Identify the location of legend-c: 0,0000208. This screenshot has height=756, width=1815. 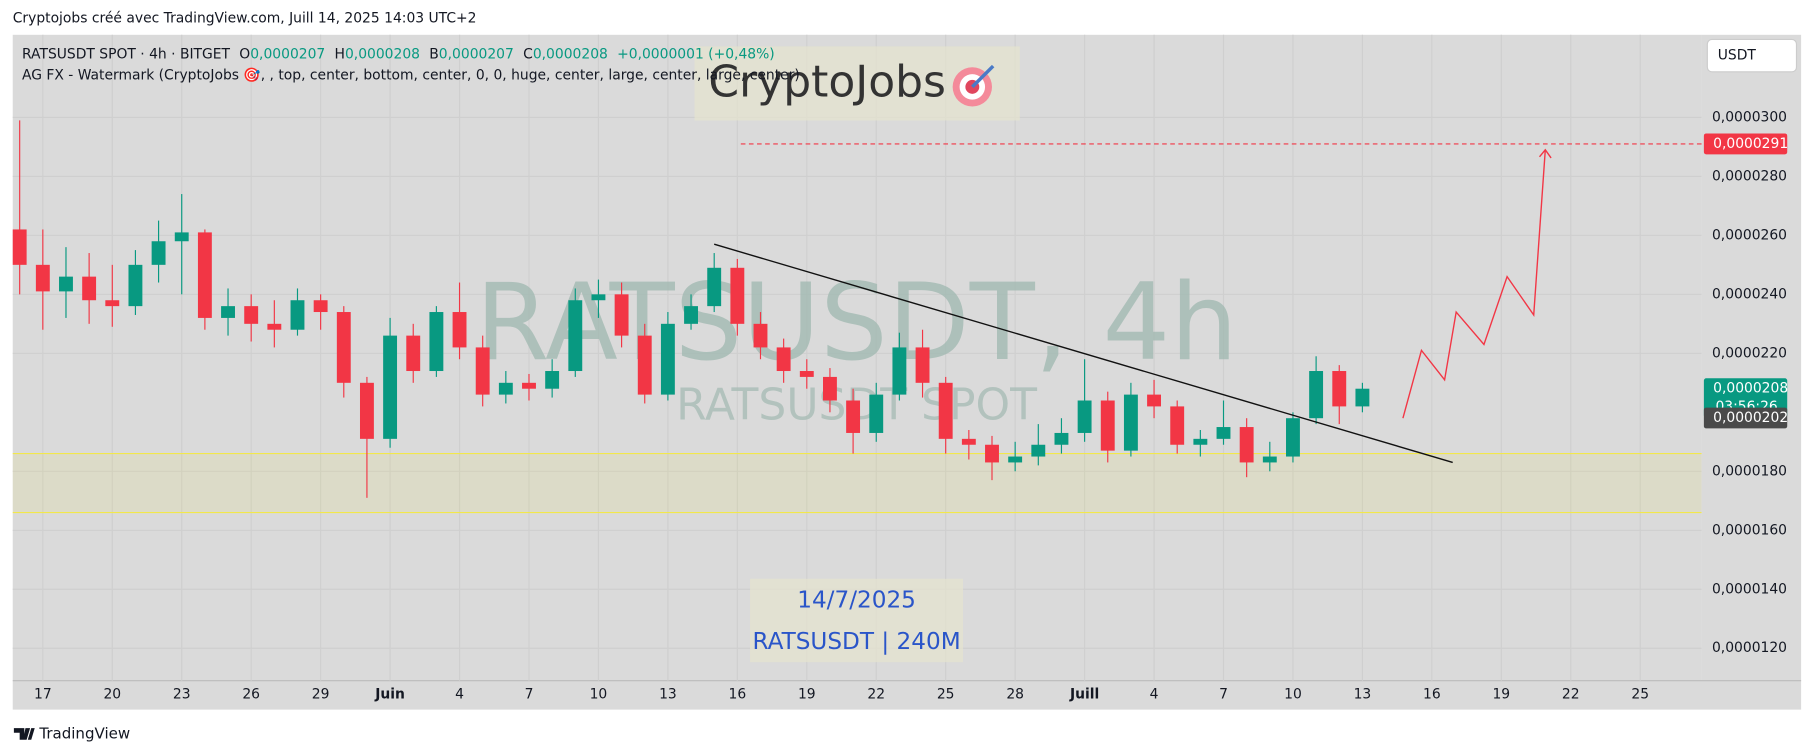
(570, 54).